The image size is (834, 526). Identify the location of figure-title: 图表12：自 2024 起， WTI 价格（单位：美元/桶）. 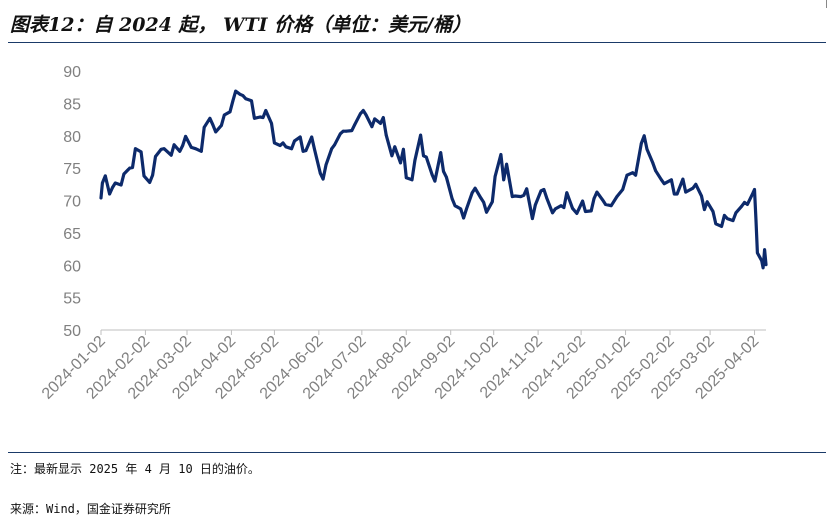
(241, 25).